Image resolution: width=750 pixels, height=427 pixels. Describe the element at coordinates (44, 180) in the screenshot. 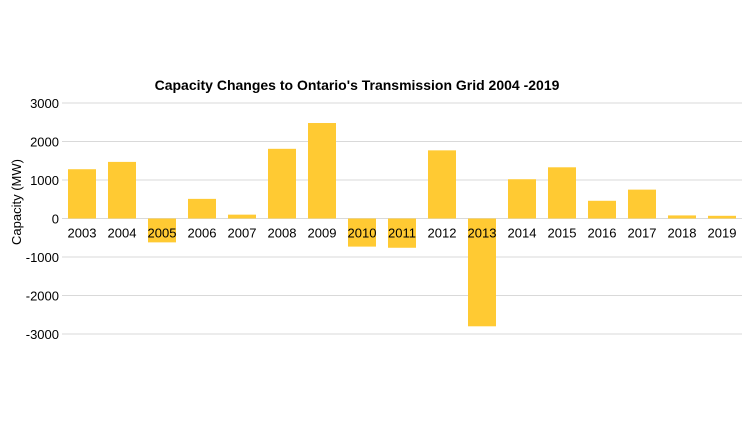

I see `y-tick-label: 1000` at that location.